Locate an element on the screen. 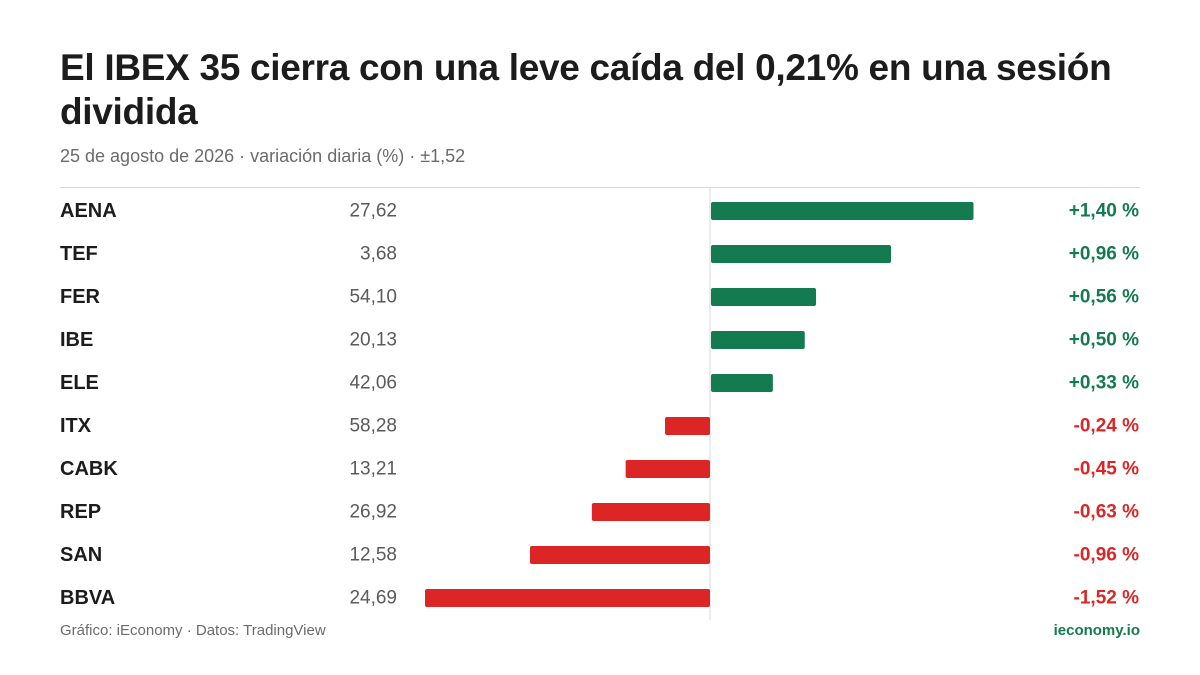 The height and width of the screenshot is (675, 1200). change-label: -0,96 % is located at coordinates (1107, 555).